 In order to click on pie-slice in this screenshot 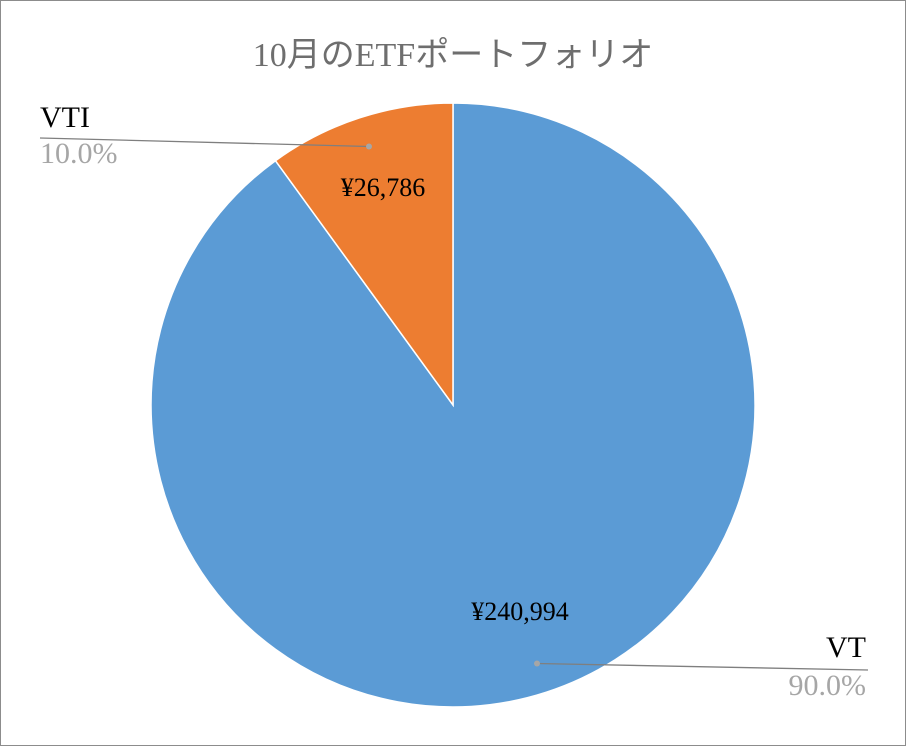, I will do `click(364, 255)`.